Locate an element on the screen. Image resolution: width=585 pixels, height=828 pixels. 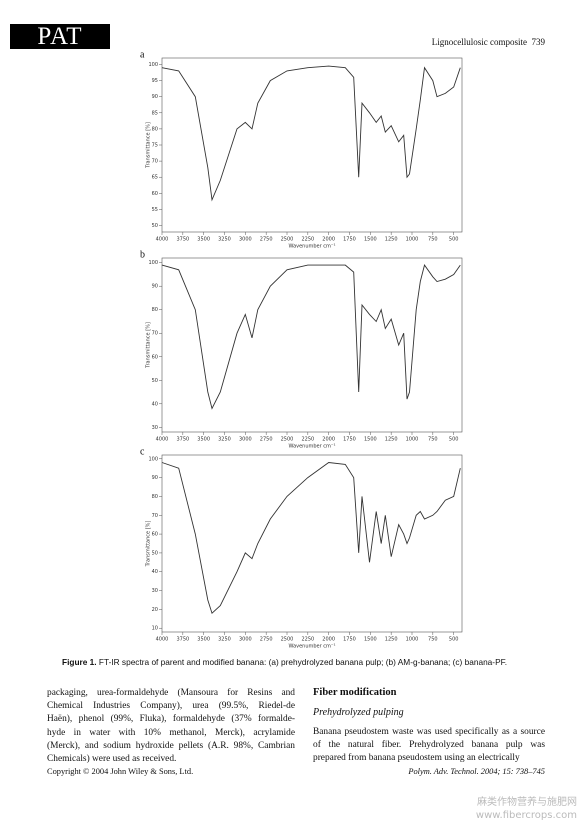
y-tick-label: 55 is located at coordinates (155, 210).